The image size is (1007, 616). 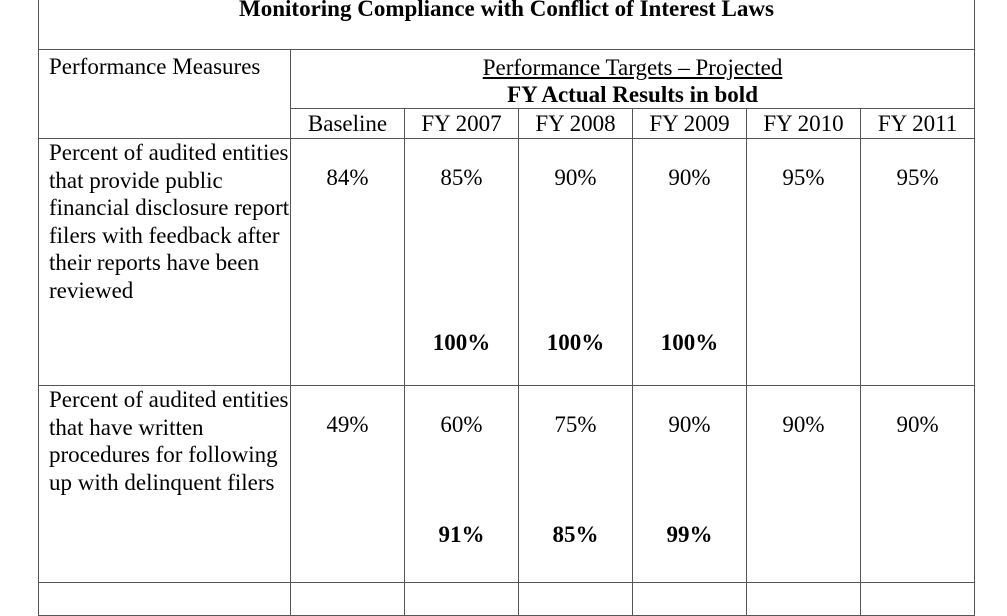 I want to click on target-value: 85%, so click(x=461, y=177).